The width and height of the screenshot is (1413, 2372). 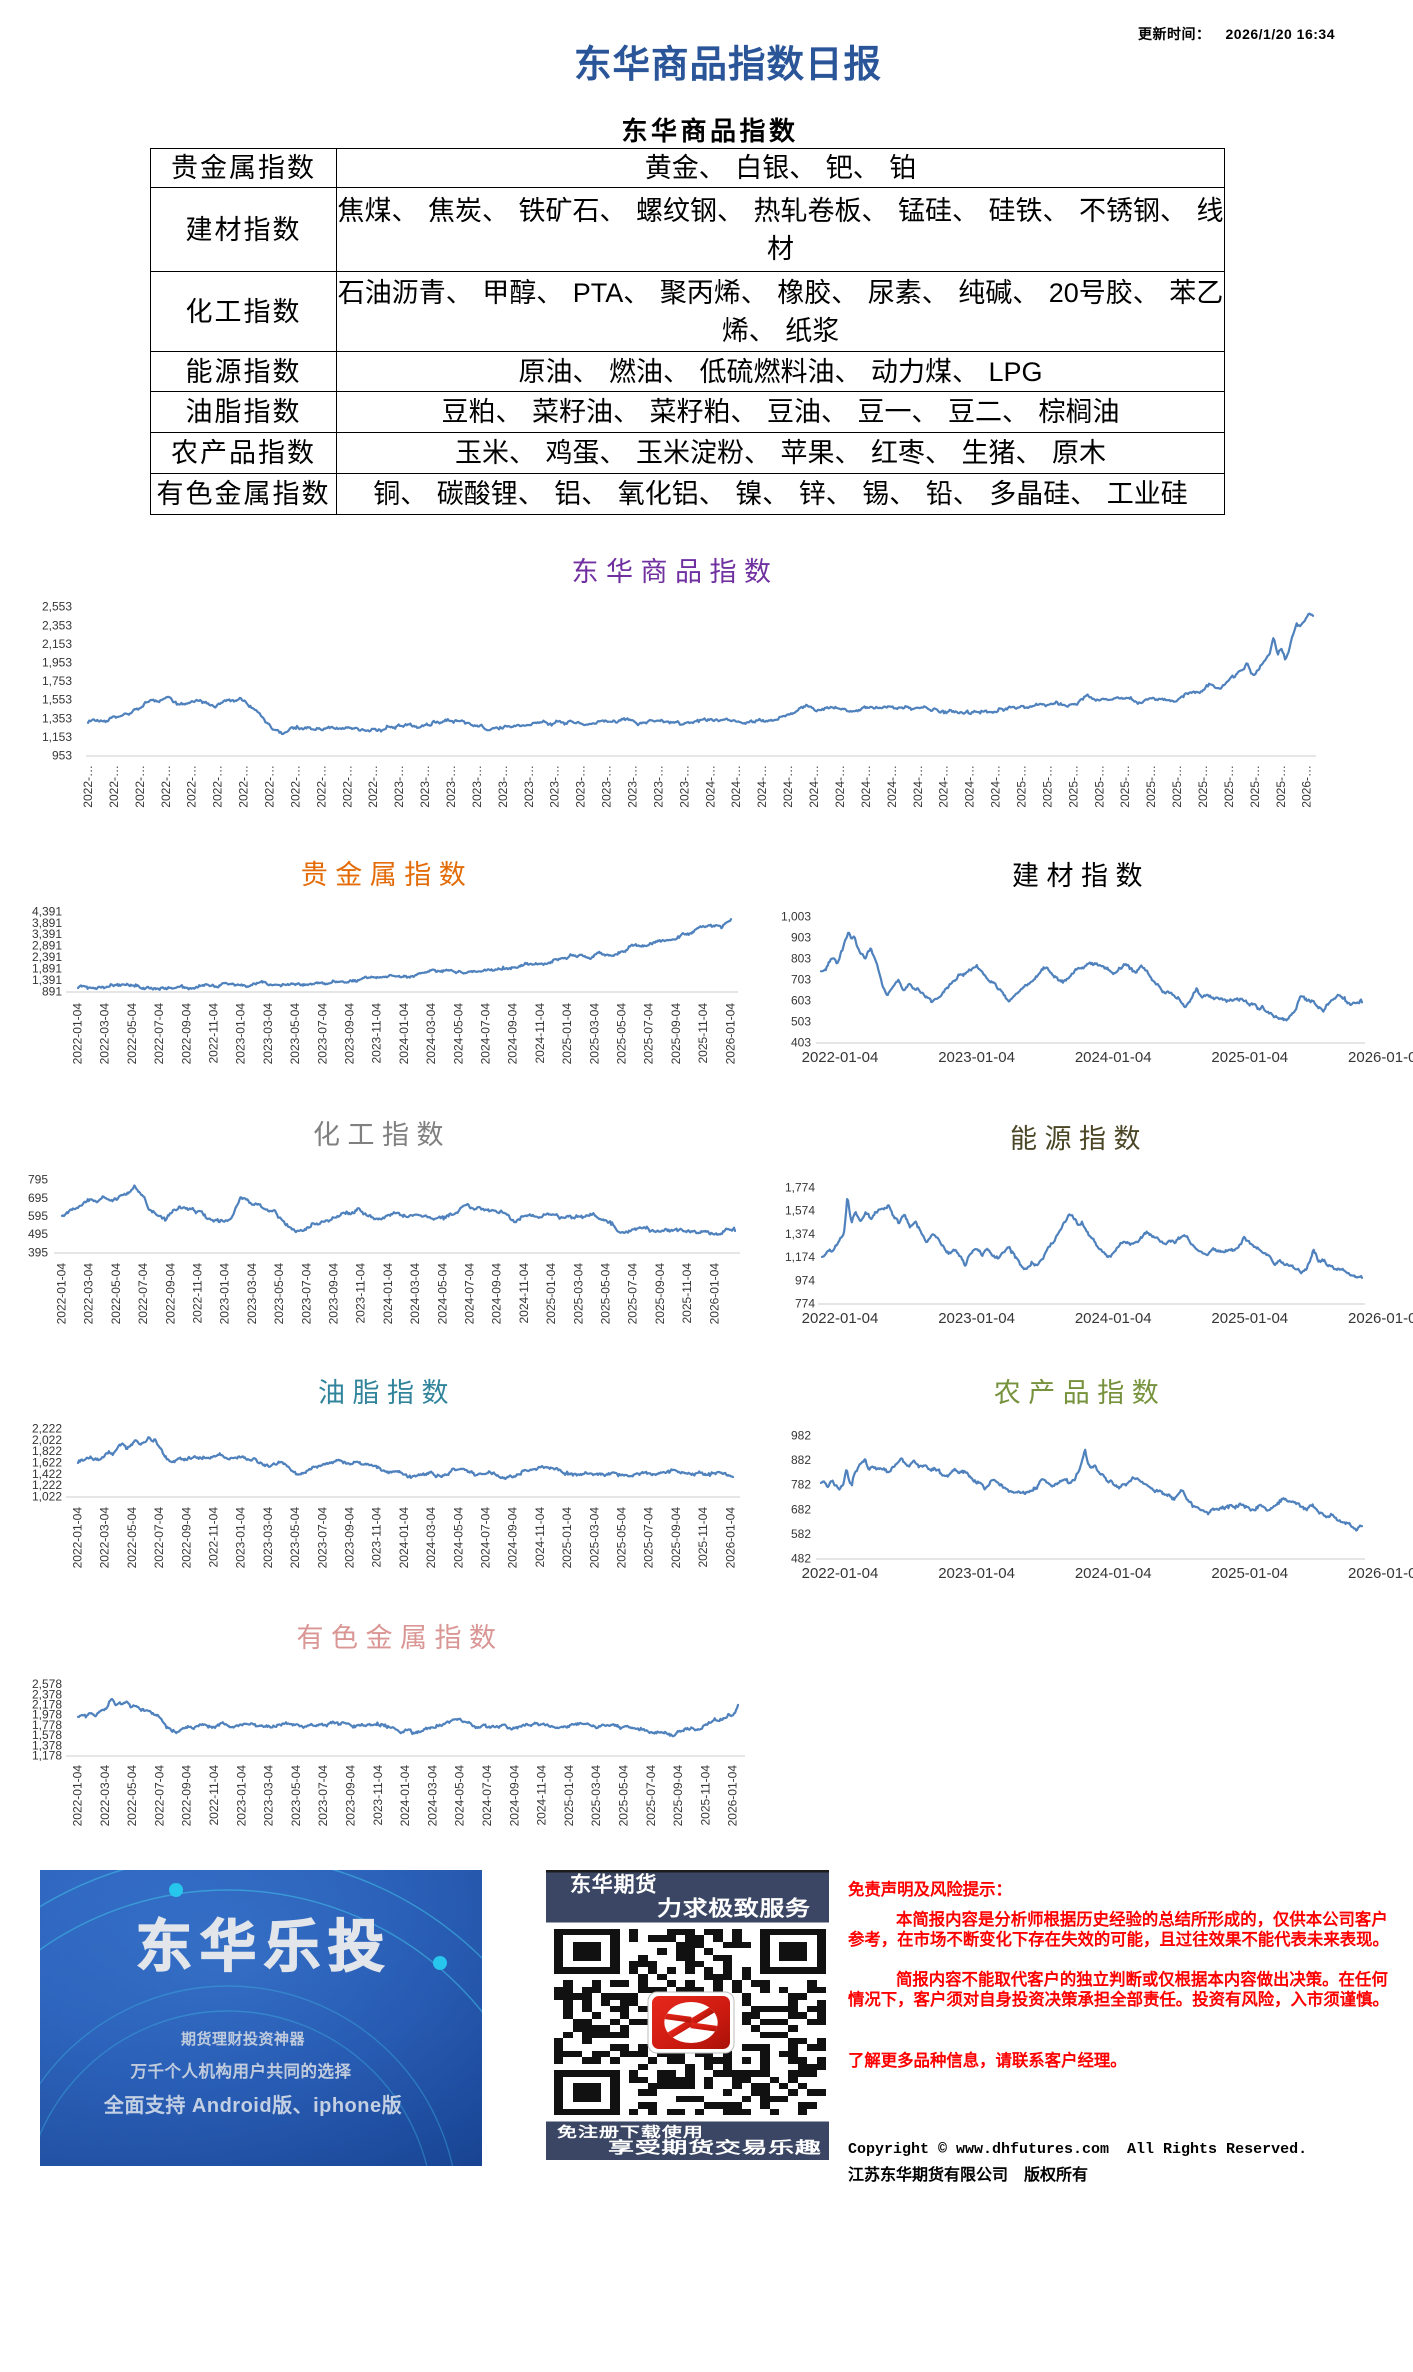 I want to click on svg-text: 882, so click(x=801, y=1460).